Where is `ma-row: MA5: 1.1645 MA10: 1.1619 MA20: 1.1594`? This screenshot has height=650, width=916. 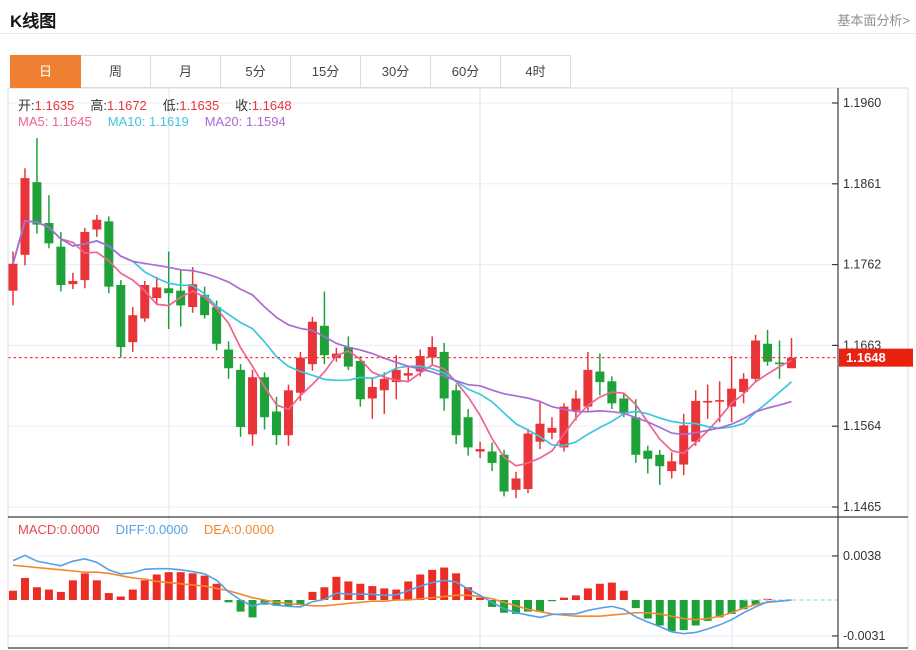 ma-row: MA5: 1.1645 MA10: 1.1619 MA20: 1.1594 is located at coordinates (152, 121).